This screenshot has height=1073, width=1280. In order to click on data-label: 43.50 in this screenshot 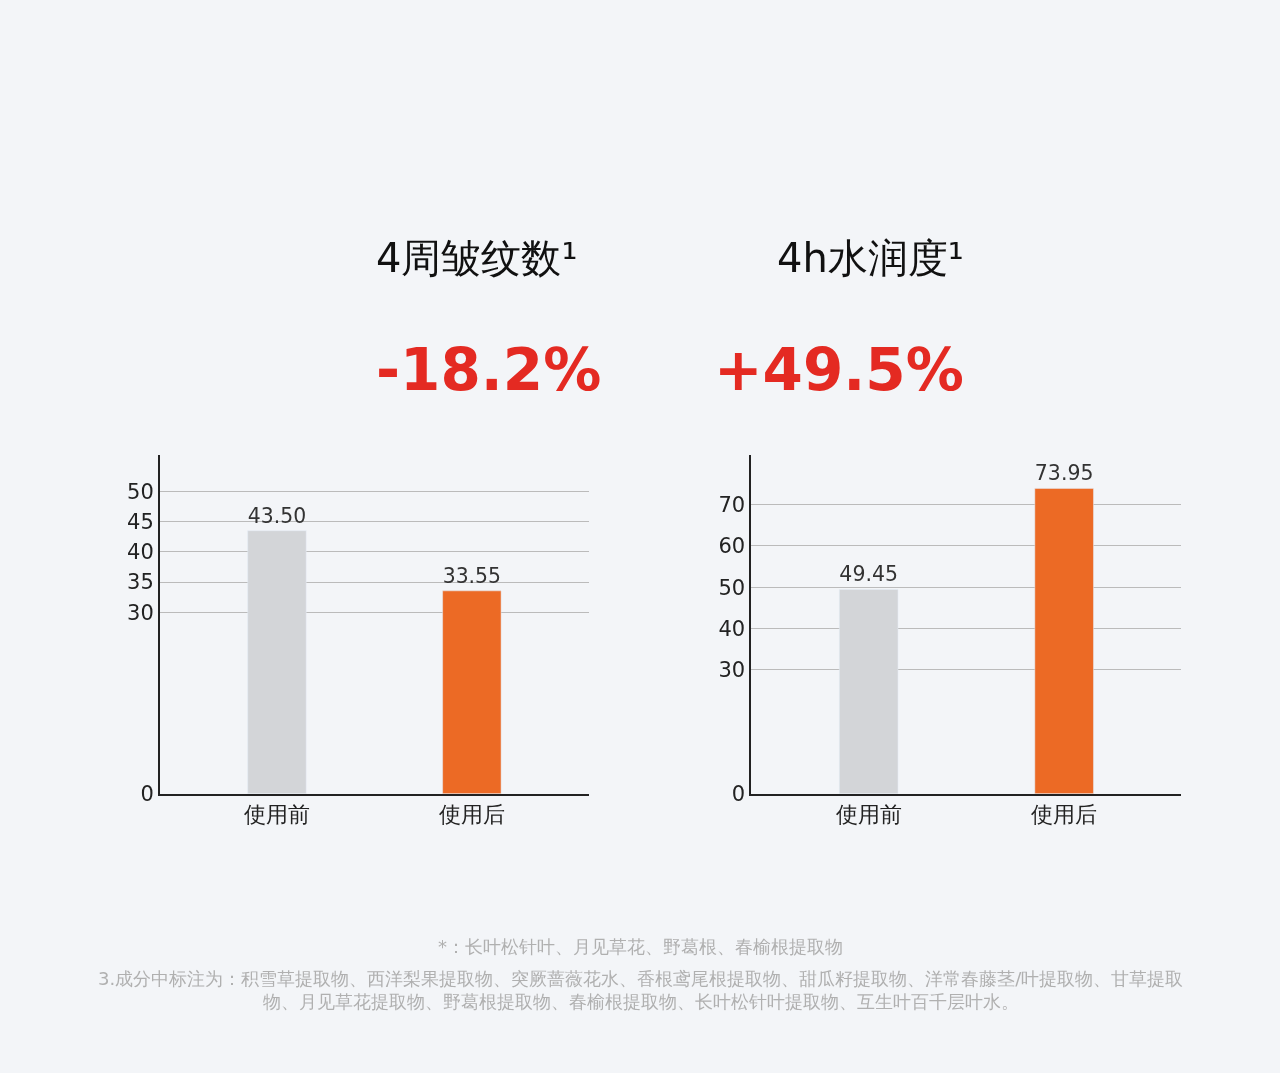, I will do `click(277, 515)`.